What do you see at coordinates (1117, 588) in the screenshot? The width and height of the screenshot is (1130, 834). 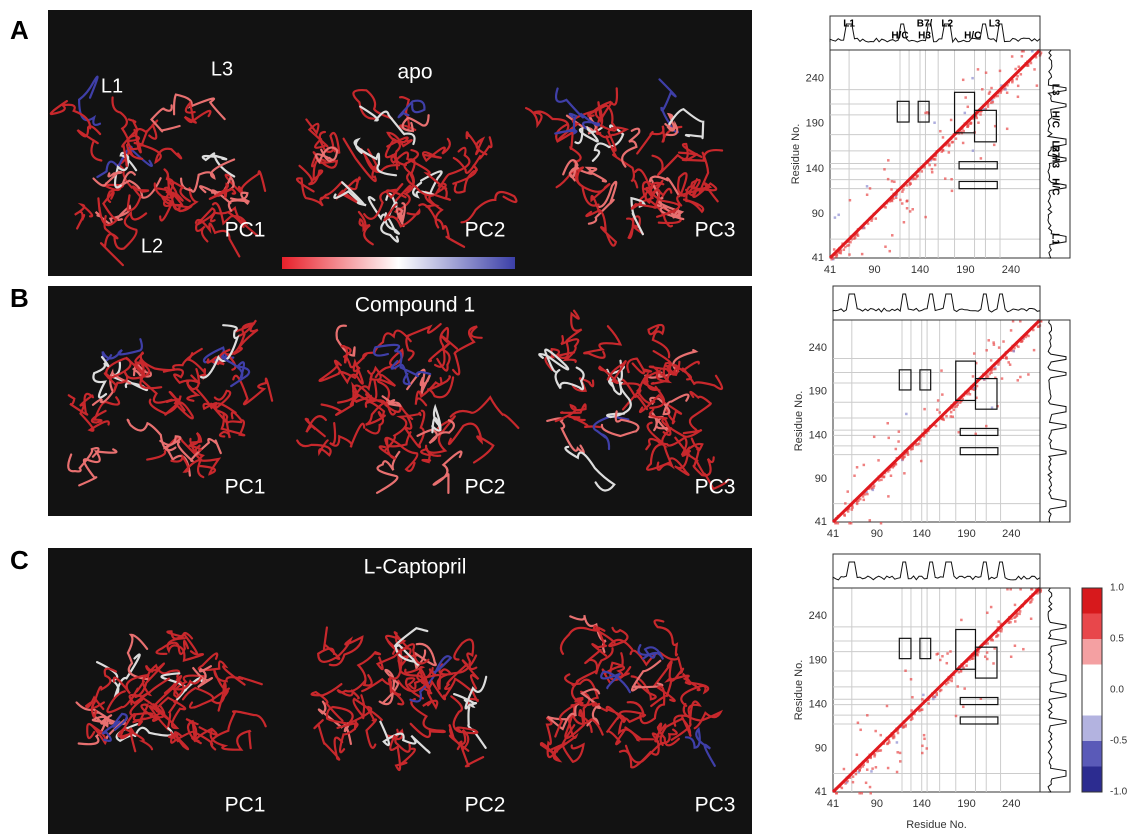 I see `colorbar-tick-label: 1.0` at bounding box center [1117, 588].